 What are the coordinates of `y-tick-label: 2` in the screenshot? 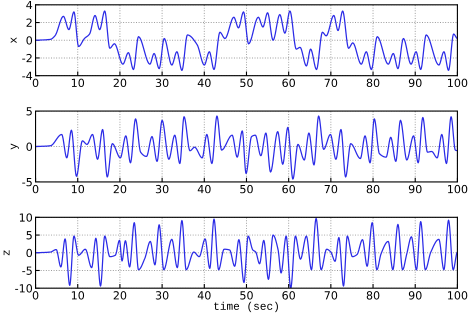 It's located at (29, 22).